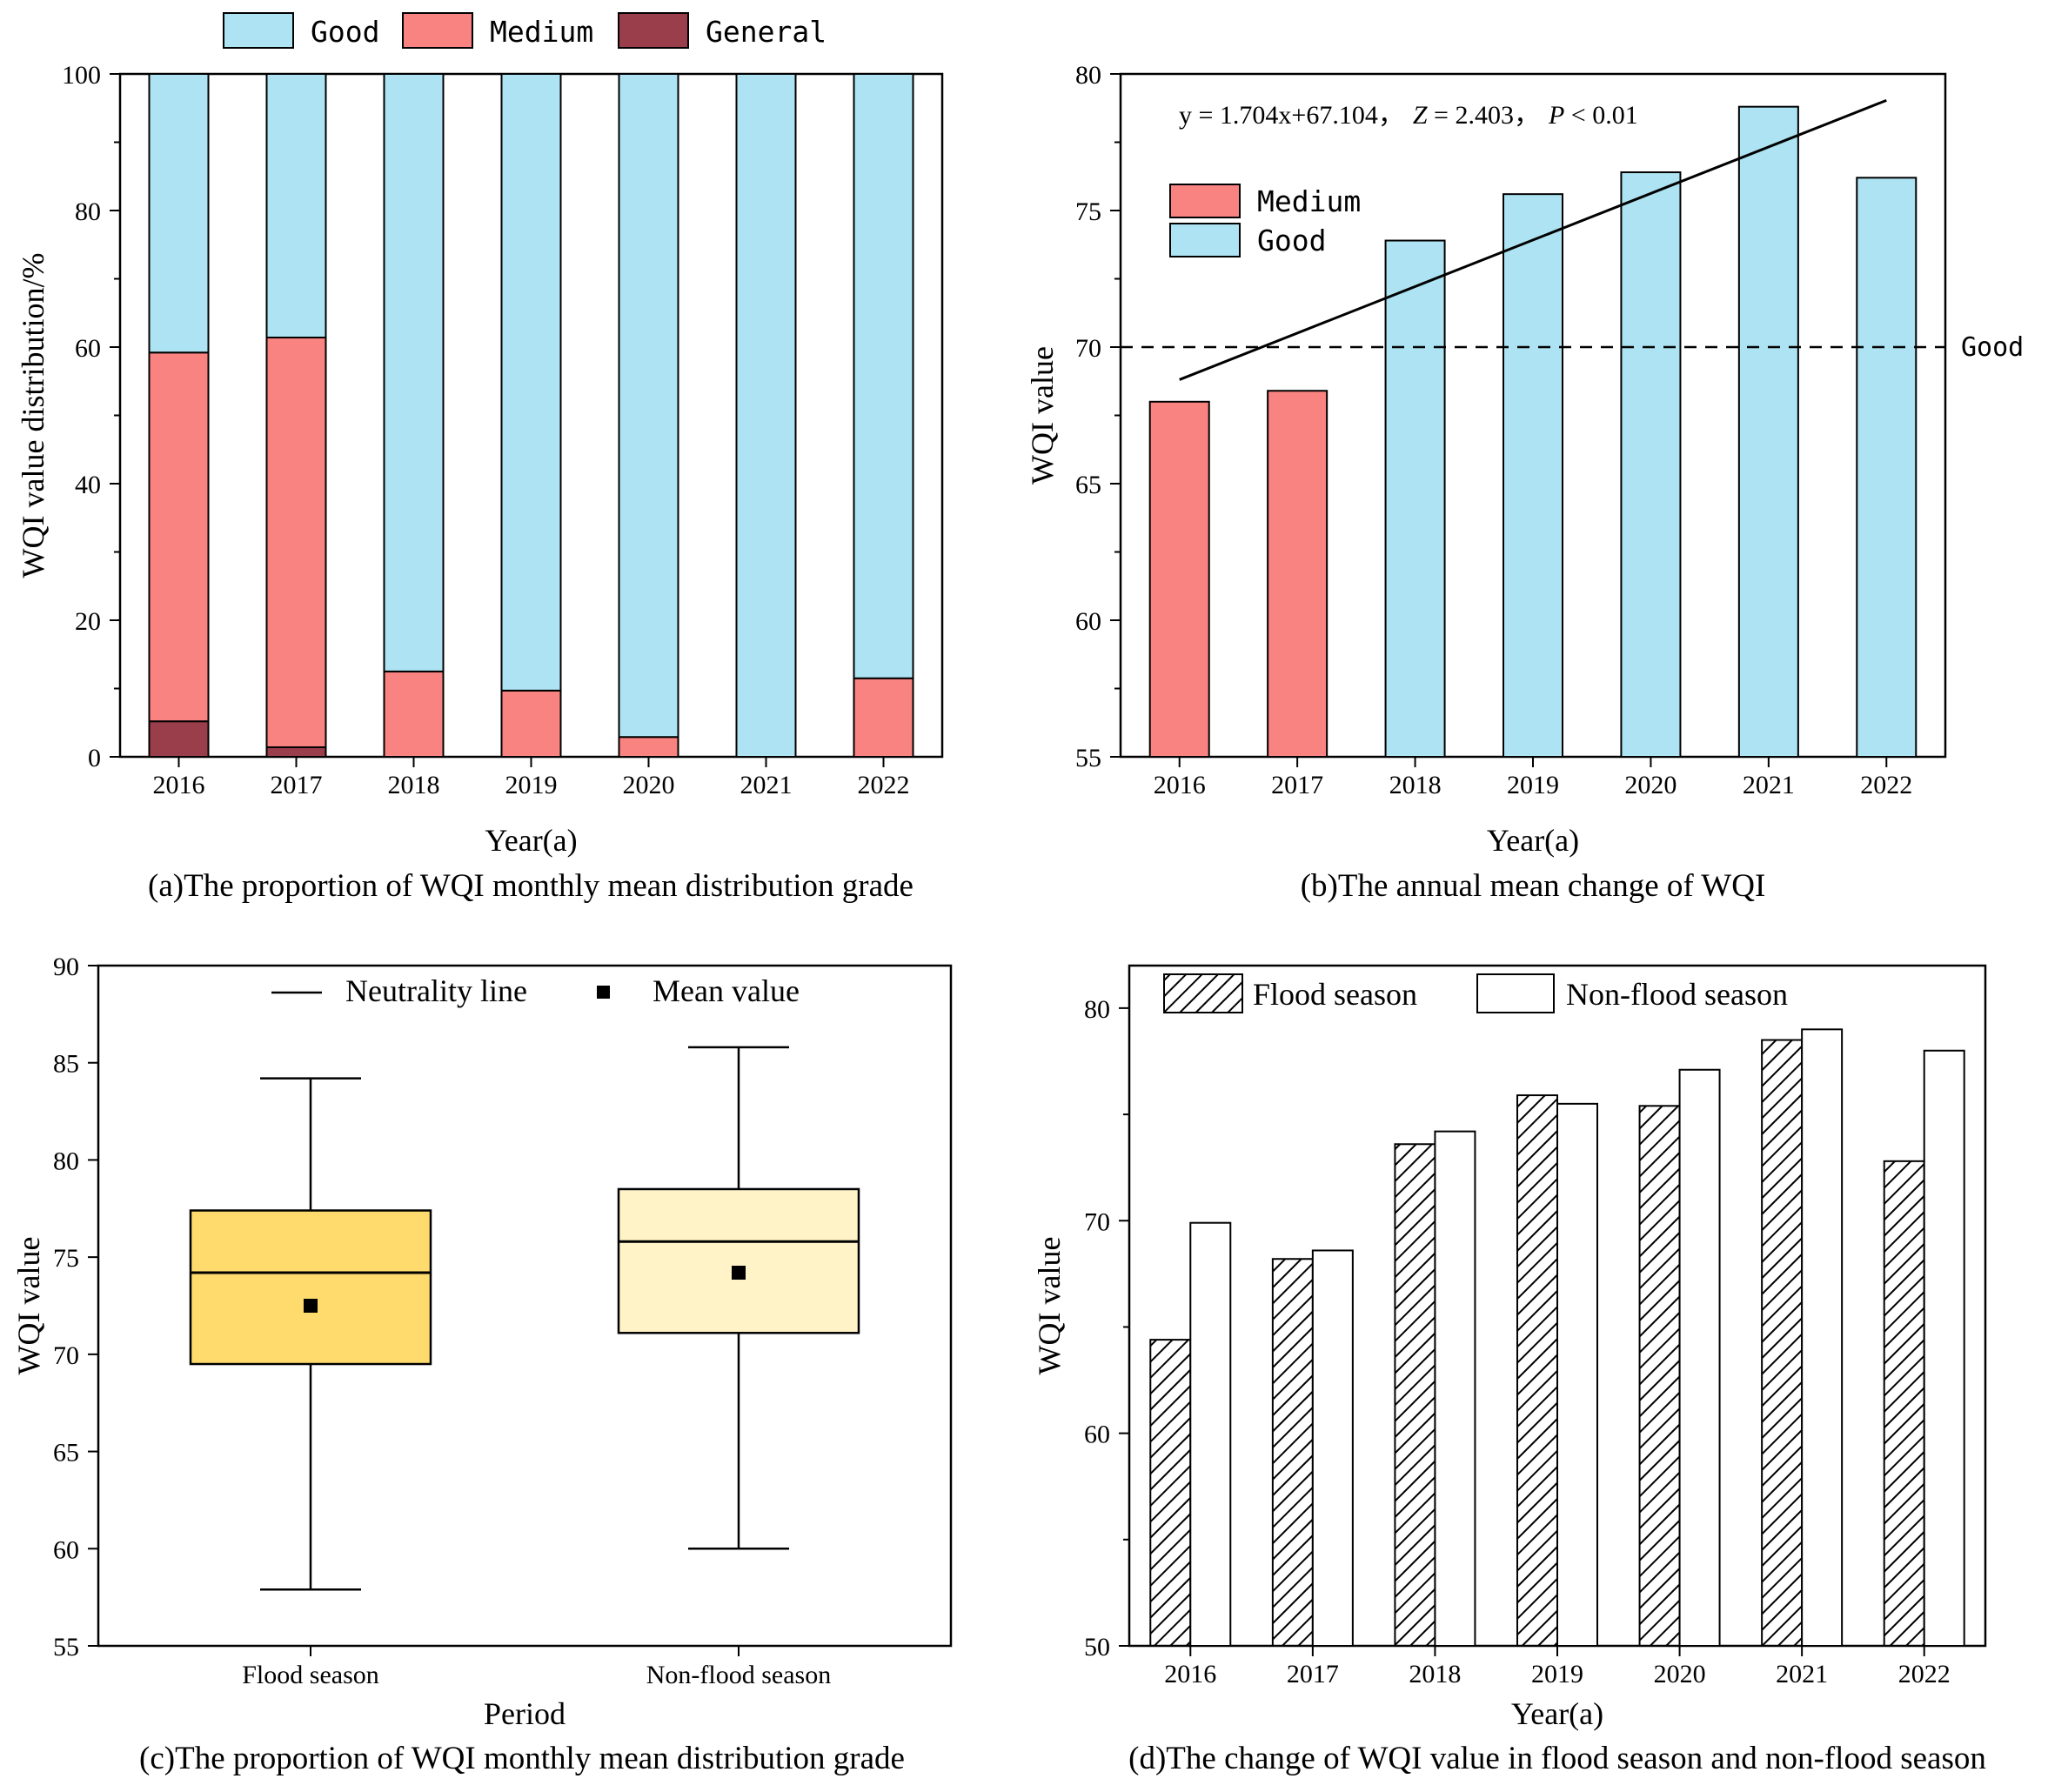 The height and width of the screenshot is (1792, 2048). Describe the element at coordinates (1904, 1403) in the screenshot. I see `bar-flood-2022` at that location.